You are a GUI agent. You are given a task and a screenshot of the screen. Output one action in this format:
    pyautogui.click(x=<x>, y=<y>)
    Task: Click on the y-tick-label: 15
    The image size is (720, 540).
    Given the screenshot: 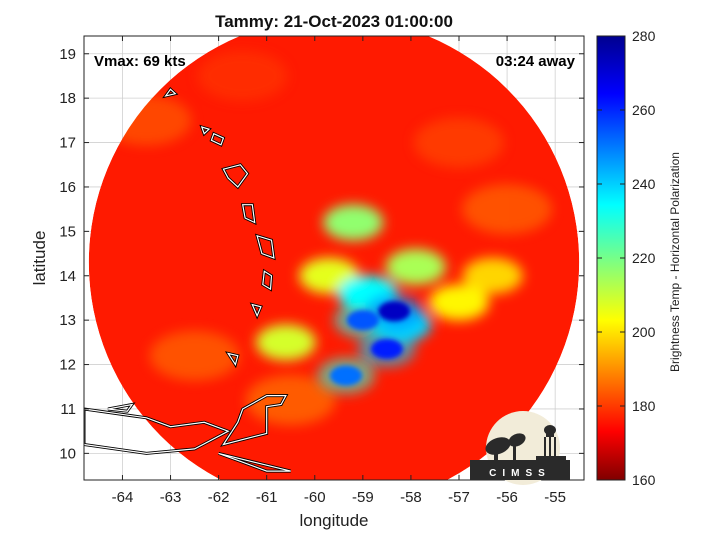 What is the action you would take?
    pyautogui.click(x=67, y=231)
    